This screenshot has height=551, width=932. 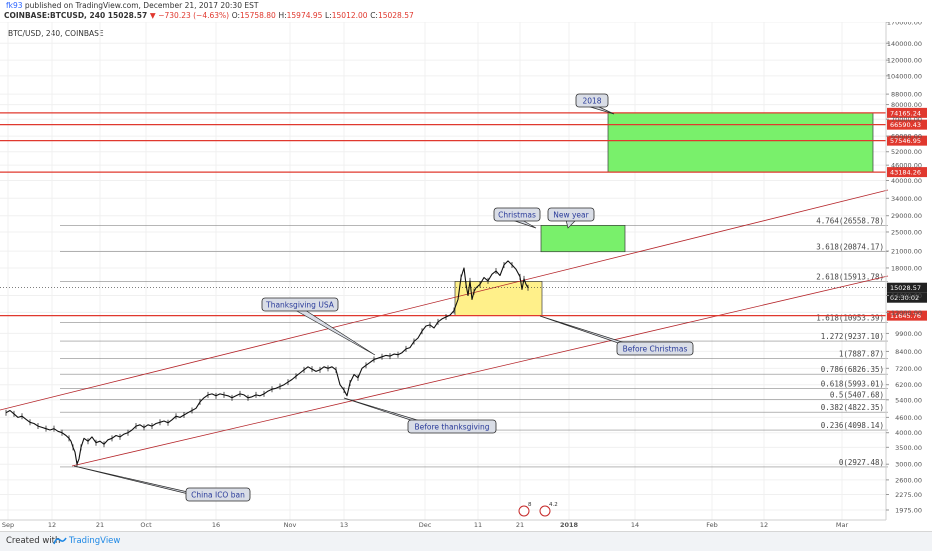 I want to click on fib-level-label: 0.786(6826.35), so click(x=852, y=369).